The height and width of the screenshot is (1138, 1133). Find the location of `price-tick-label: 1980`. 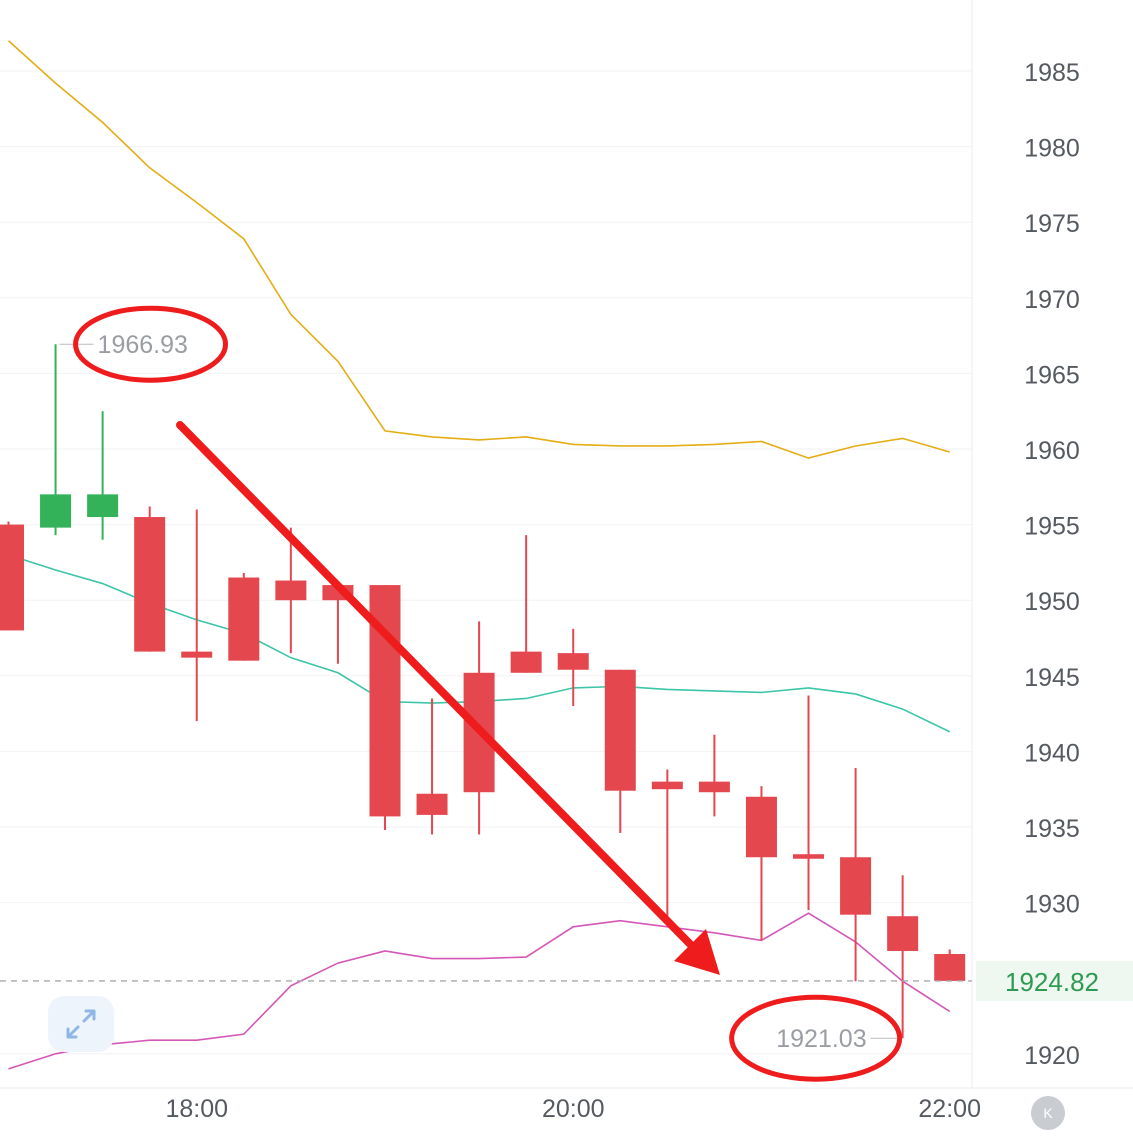

price-tick-label: 1980 is located at coordinates (1052, 149).